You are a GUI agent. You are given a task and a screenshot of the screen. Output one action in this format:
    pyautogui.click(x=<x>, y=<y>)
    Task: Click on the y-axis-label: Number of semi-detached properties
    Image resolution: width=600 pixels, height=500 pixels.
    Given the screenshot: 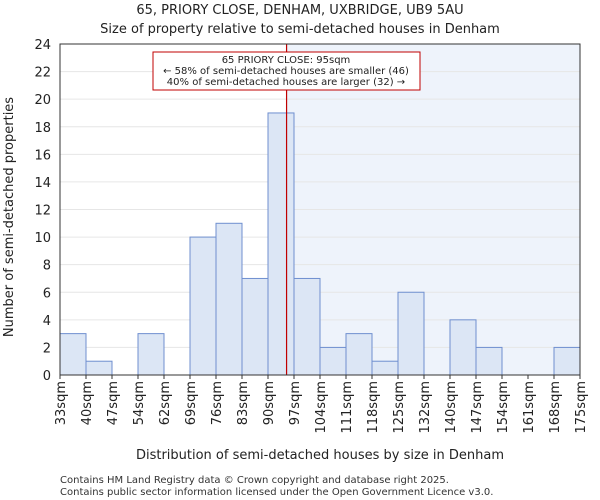 What is the action you would take?
    pyautogui.click(x=9, y=217)
    